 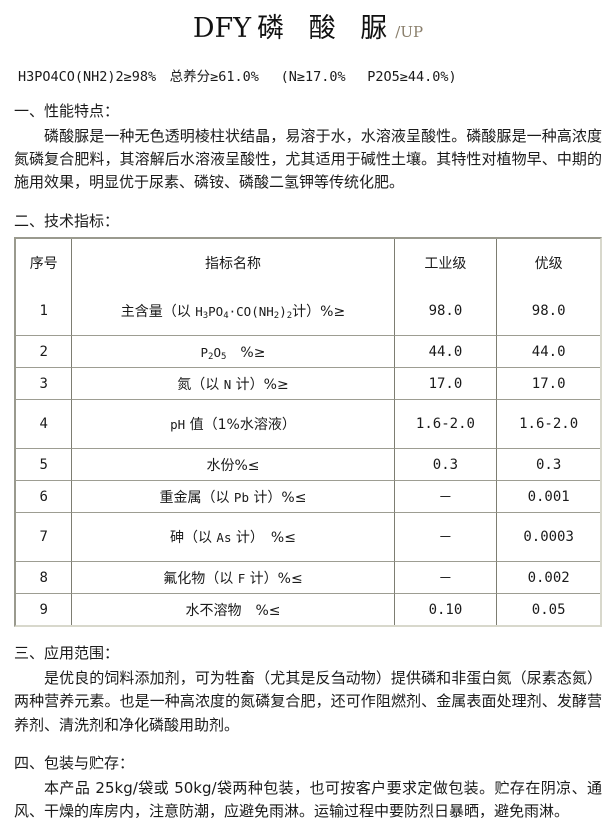 I want to click on cell-row-number: 7, so click(x=44, y=537).